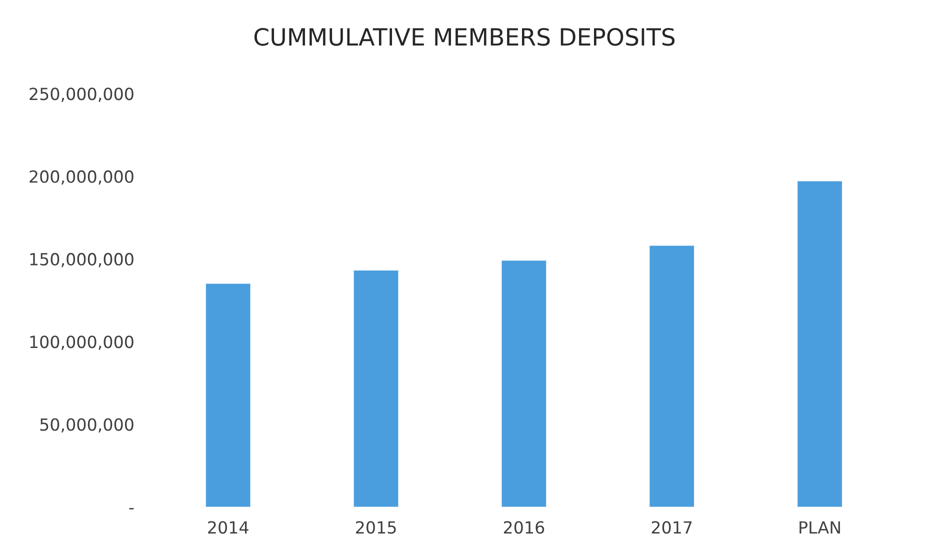 Image resolution: width=929 pixels, height=551 pixels. I want to click on x-tick-label: PLAN, so click(820, 527).